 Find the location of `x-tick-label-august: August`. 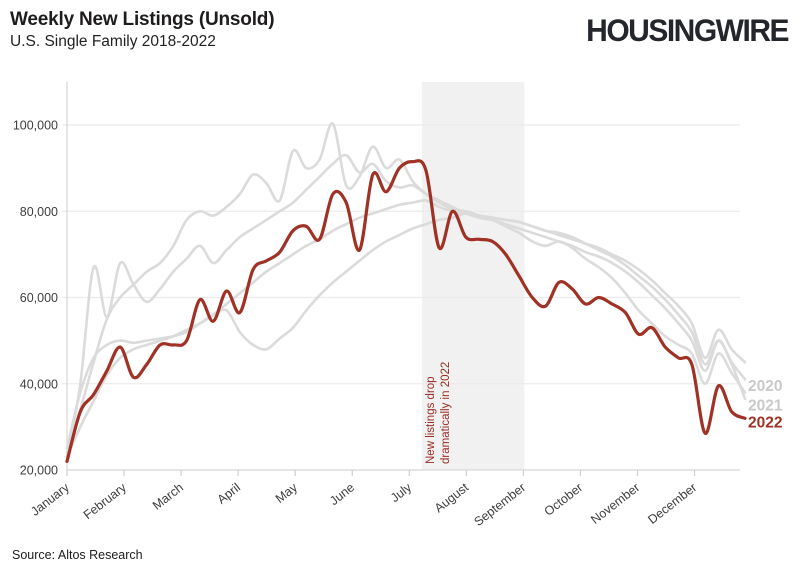

x-tick-label-august: August is located at coordinates (452, 497).